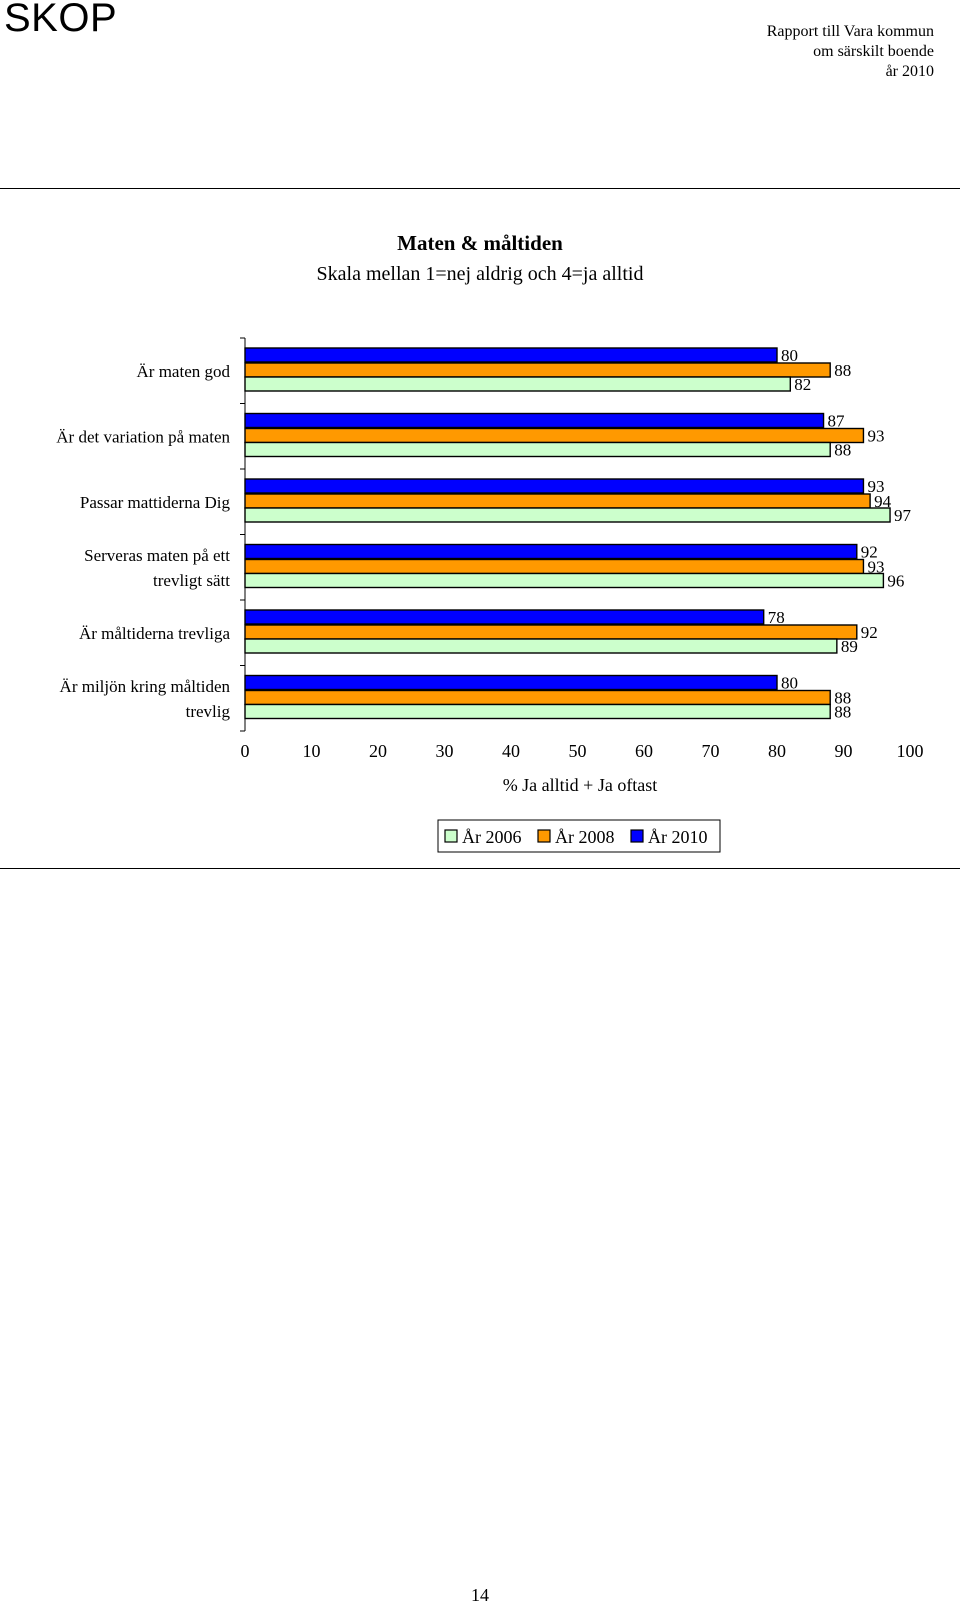 The image size is (960, 1609). What do you see at coordinates (61, 20) in the screenshot?
I see `skop-logo: SKOP` at bounding box center [61, 20].